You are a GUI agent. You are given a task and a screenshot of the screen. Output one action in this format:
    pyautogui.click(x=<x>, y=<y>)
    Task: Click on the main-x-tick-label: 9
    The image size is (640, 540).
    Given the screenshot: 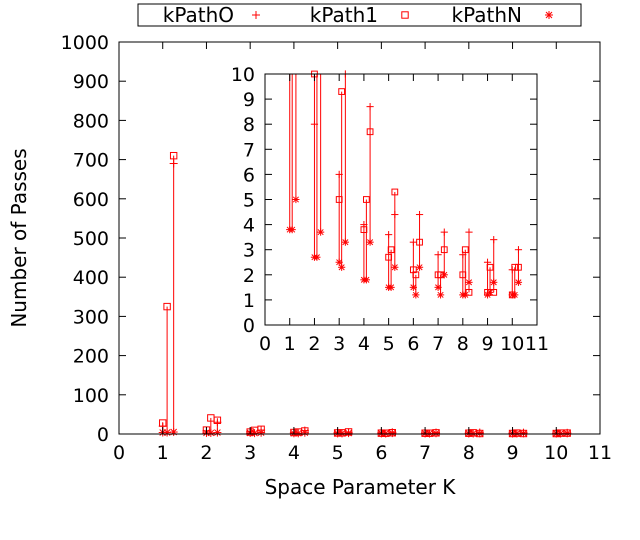 What is the action you would take?
    pyautogui.click(x=512, y=453)
    